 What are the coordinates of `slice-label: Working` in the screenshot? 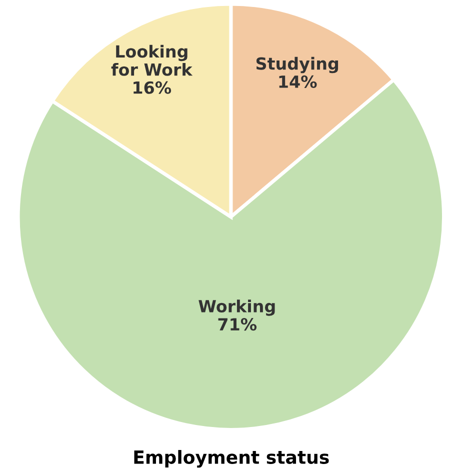 It's located at (236, 308).